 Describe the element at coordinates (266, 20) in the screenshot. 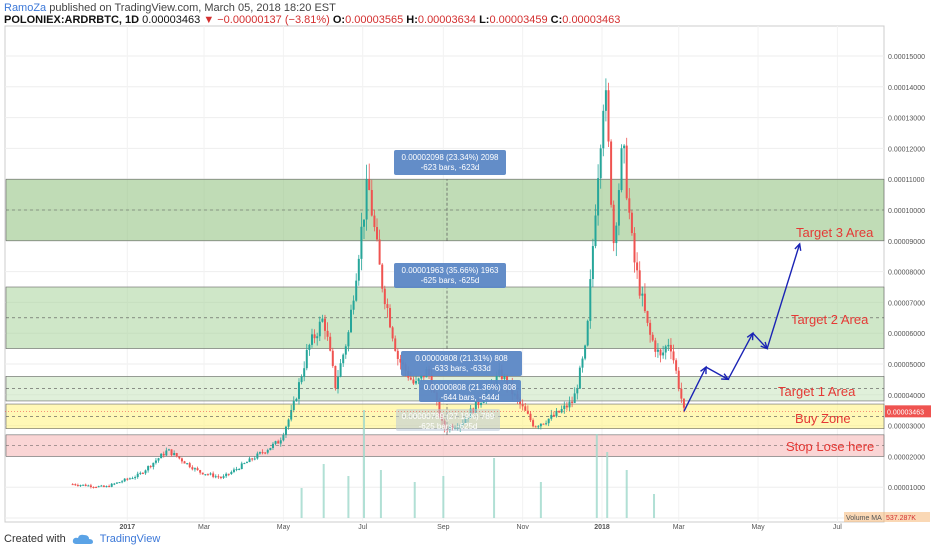

I see `price-change: ▼ −0.00000137 (−3.81%)` at that location.